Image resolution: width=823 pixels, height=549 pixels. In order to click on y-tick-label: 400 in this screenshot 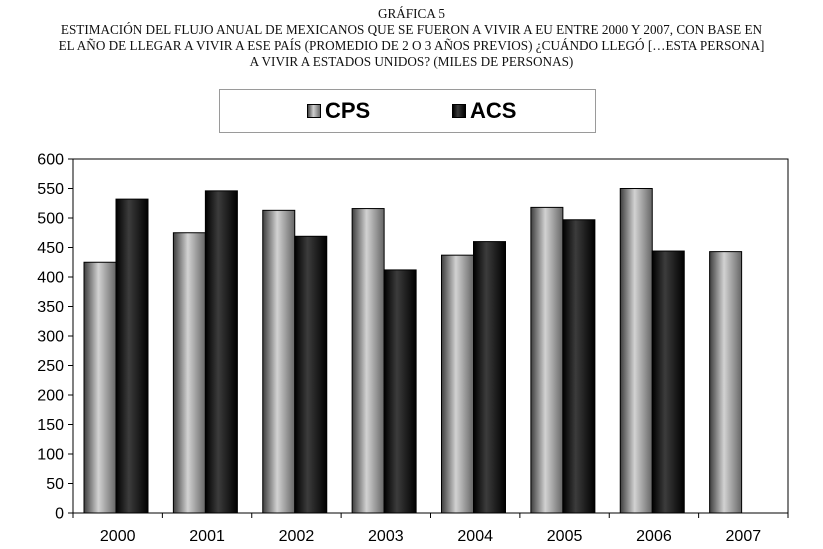, I will do `click(50, 278)`.